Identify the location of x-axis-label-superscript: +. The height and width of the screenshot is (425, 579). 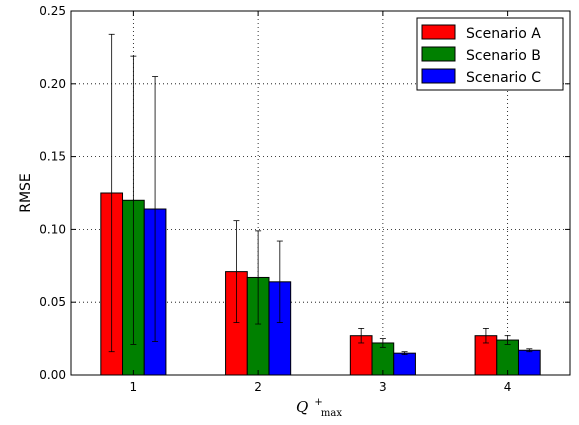
(318, 402).